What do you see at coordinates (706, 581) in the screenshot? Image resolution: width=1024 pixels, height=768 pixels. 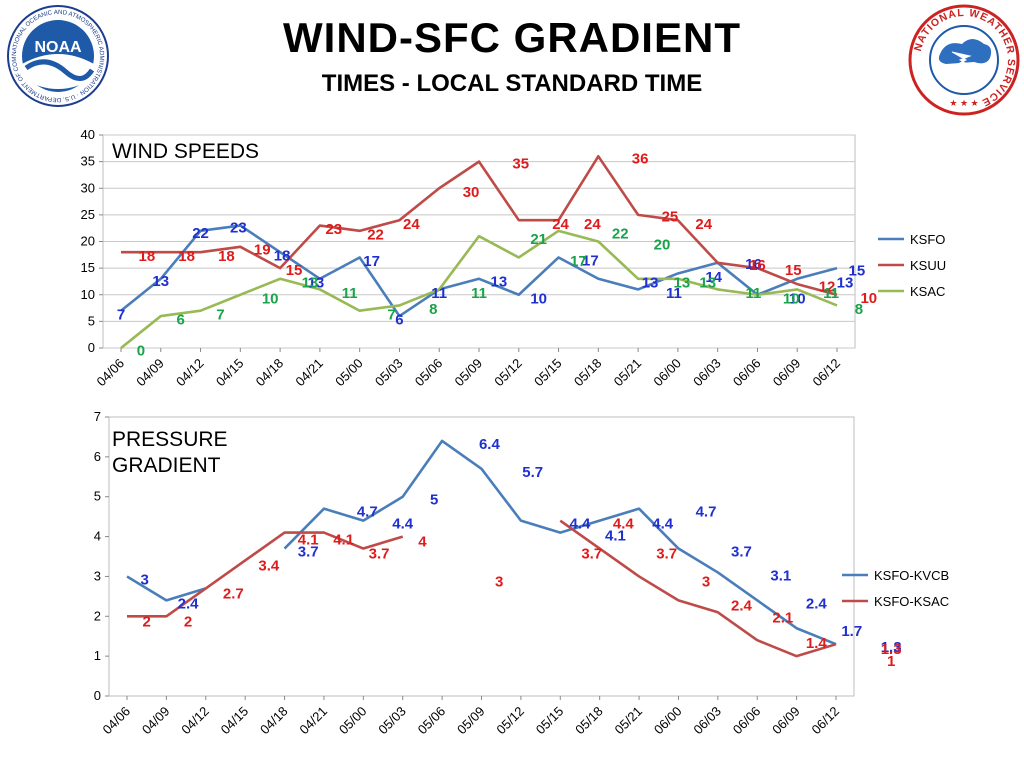 I see `pressure-data-label-ksfo-ksac: 3` at bounding box center [706, 581].